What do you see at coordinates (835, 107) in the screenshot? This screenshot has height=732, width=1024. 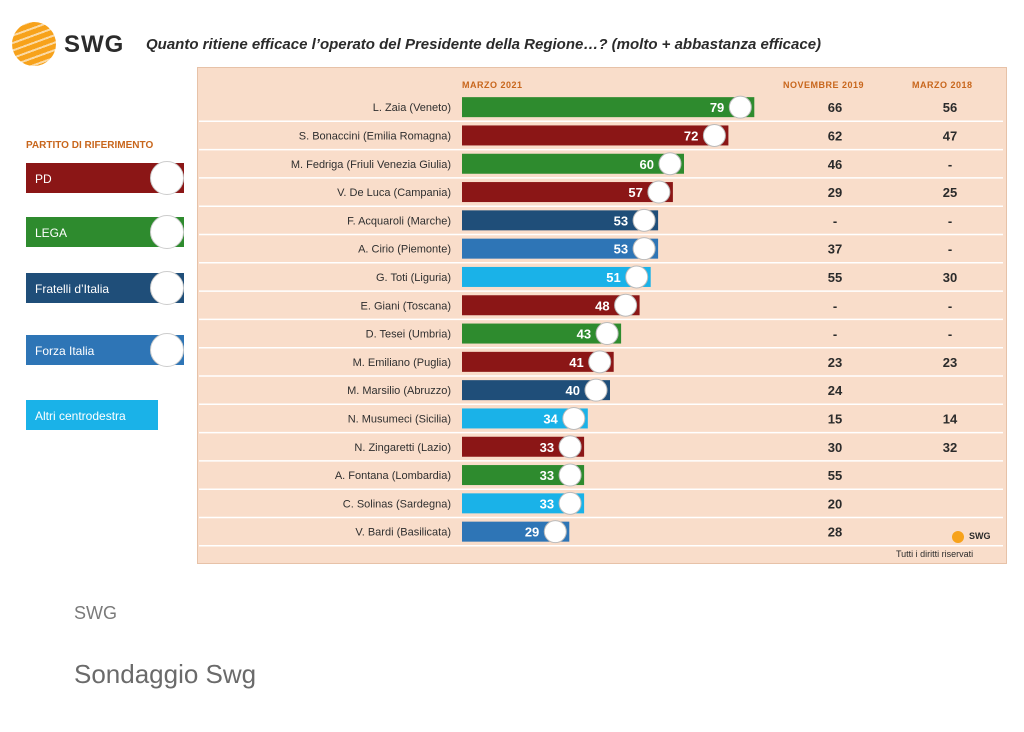 I see `value-novembre-2019: 66` at bounding box center [835, 107].